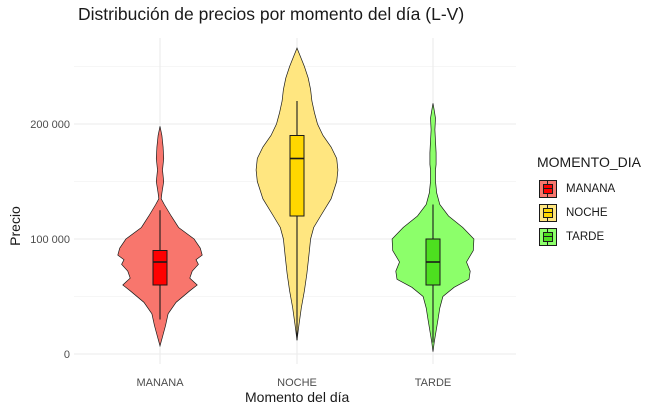 The height and width of the screenshot is (414, 659). I want to click on legend-key-tarde, so click(548, 237).